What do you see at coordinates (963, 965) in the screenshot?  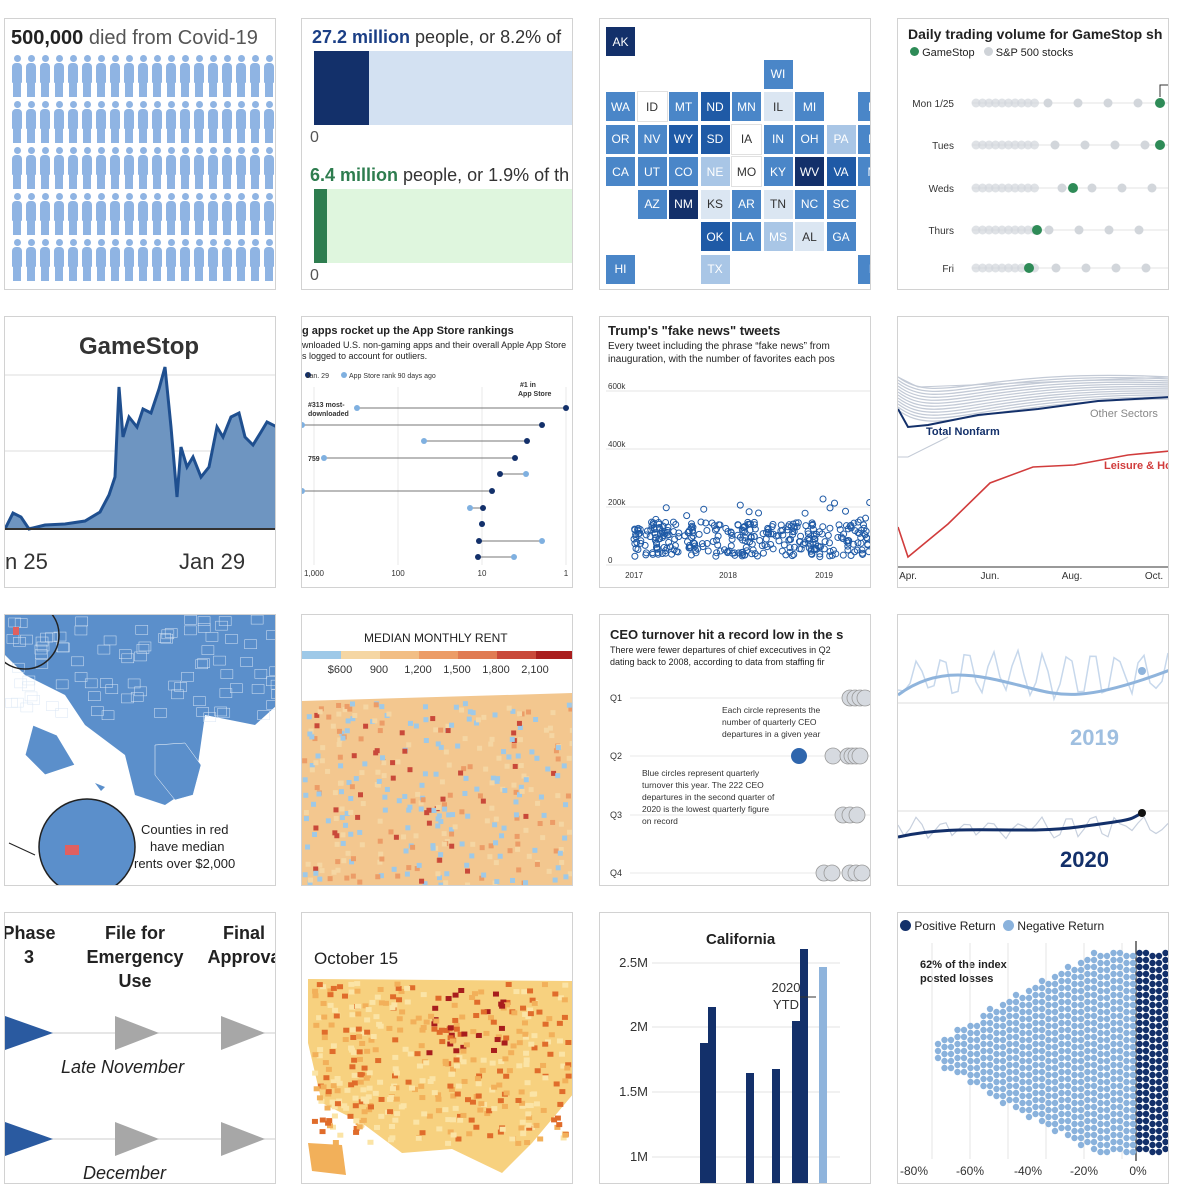 I see `returns-note1: 62% of the index` at bounding box center [963, 965].